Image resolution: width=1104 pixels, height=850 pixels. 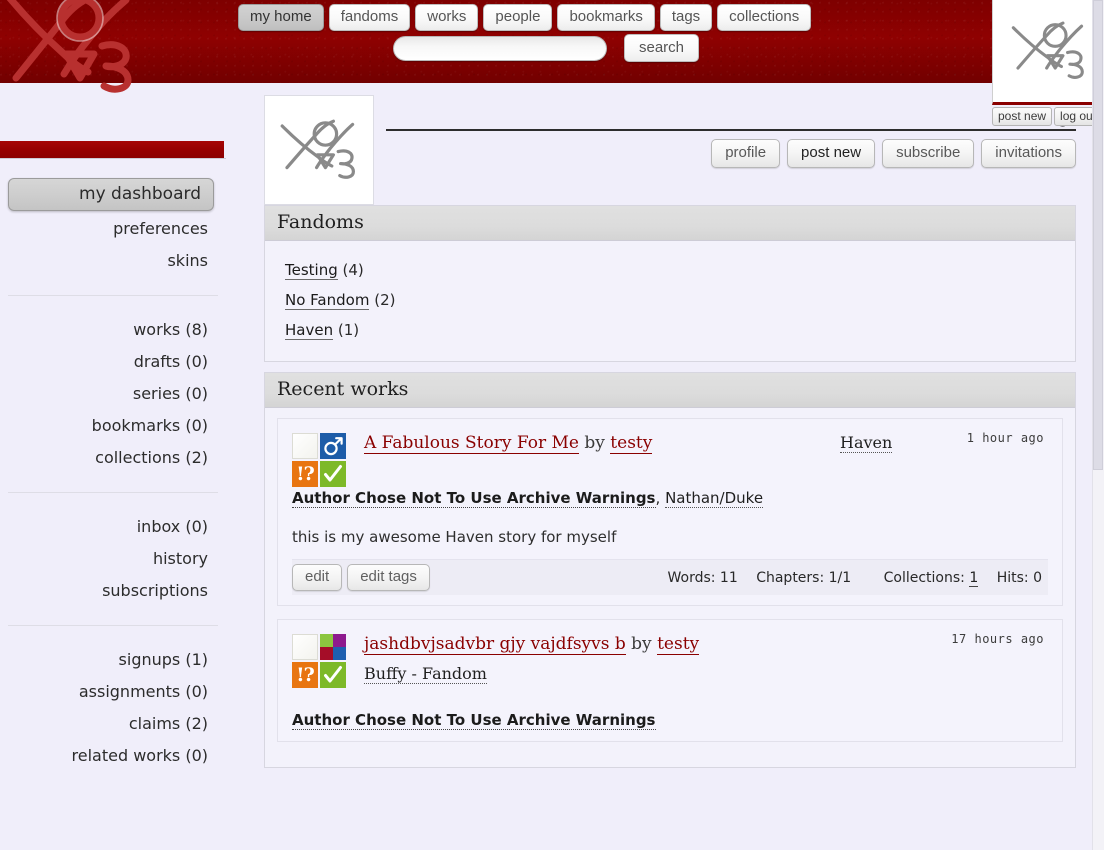 What do you see at coordinates (1028, 153) in the screenshot?
I see `invitations-button: invitations` at bounding box center [1028, 153].